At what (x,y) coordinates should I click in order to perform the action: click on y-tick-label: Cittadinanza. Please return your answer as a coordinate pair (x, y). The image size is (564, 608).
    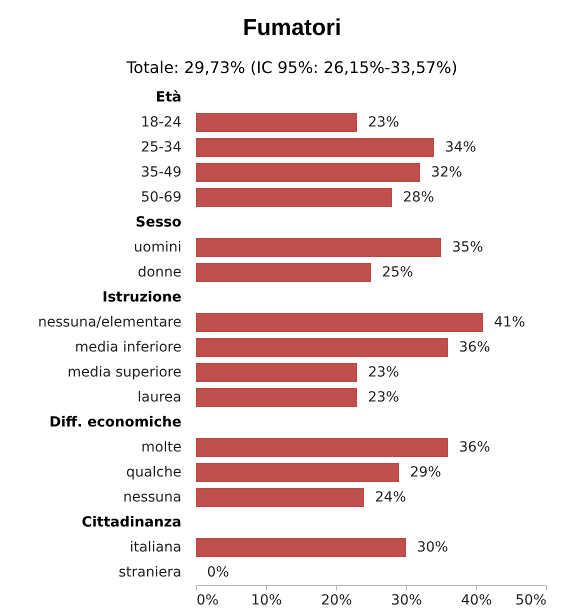
    Looking at the image, I should click on (132, 522).